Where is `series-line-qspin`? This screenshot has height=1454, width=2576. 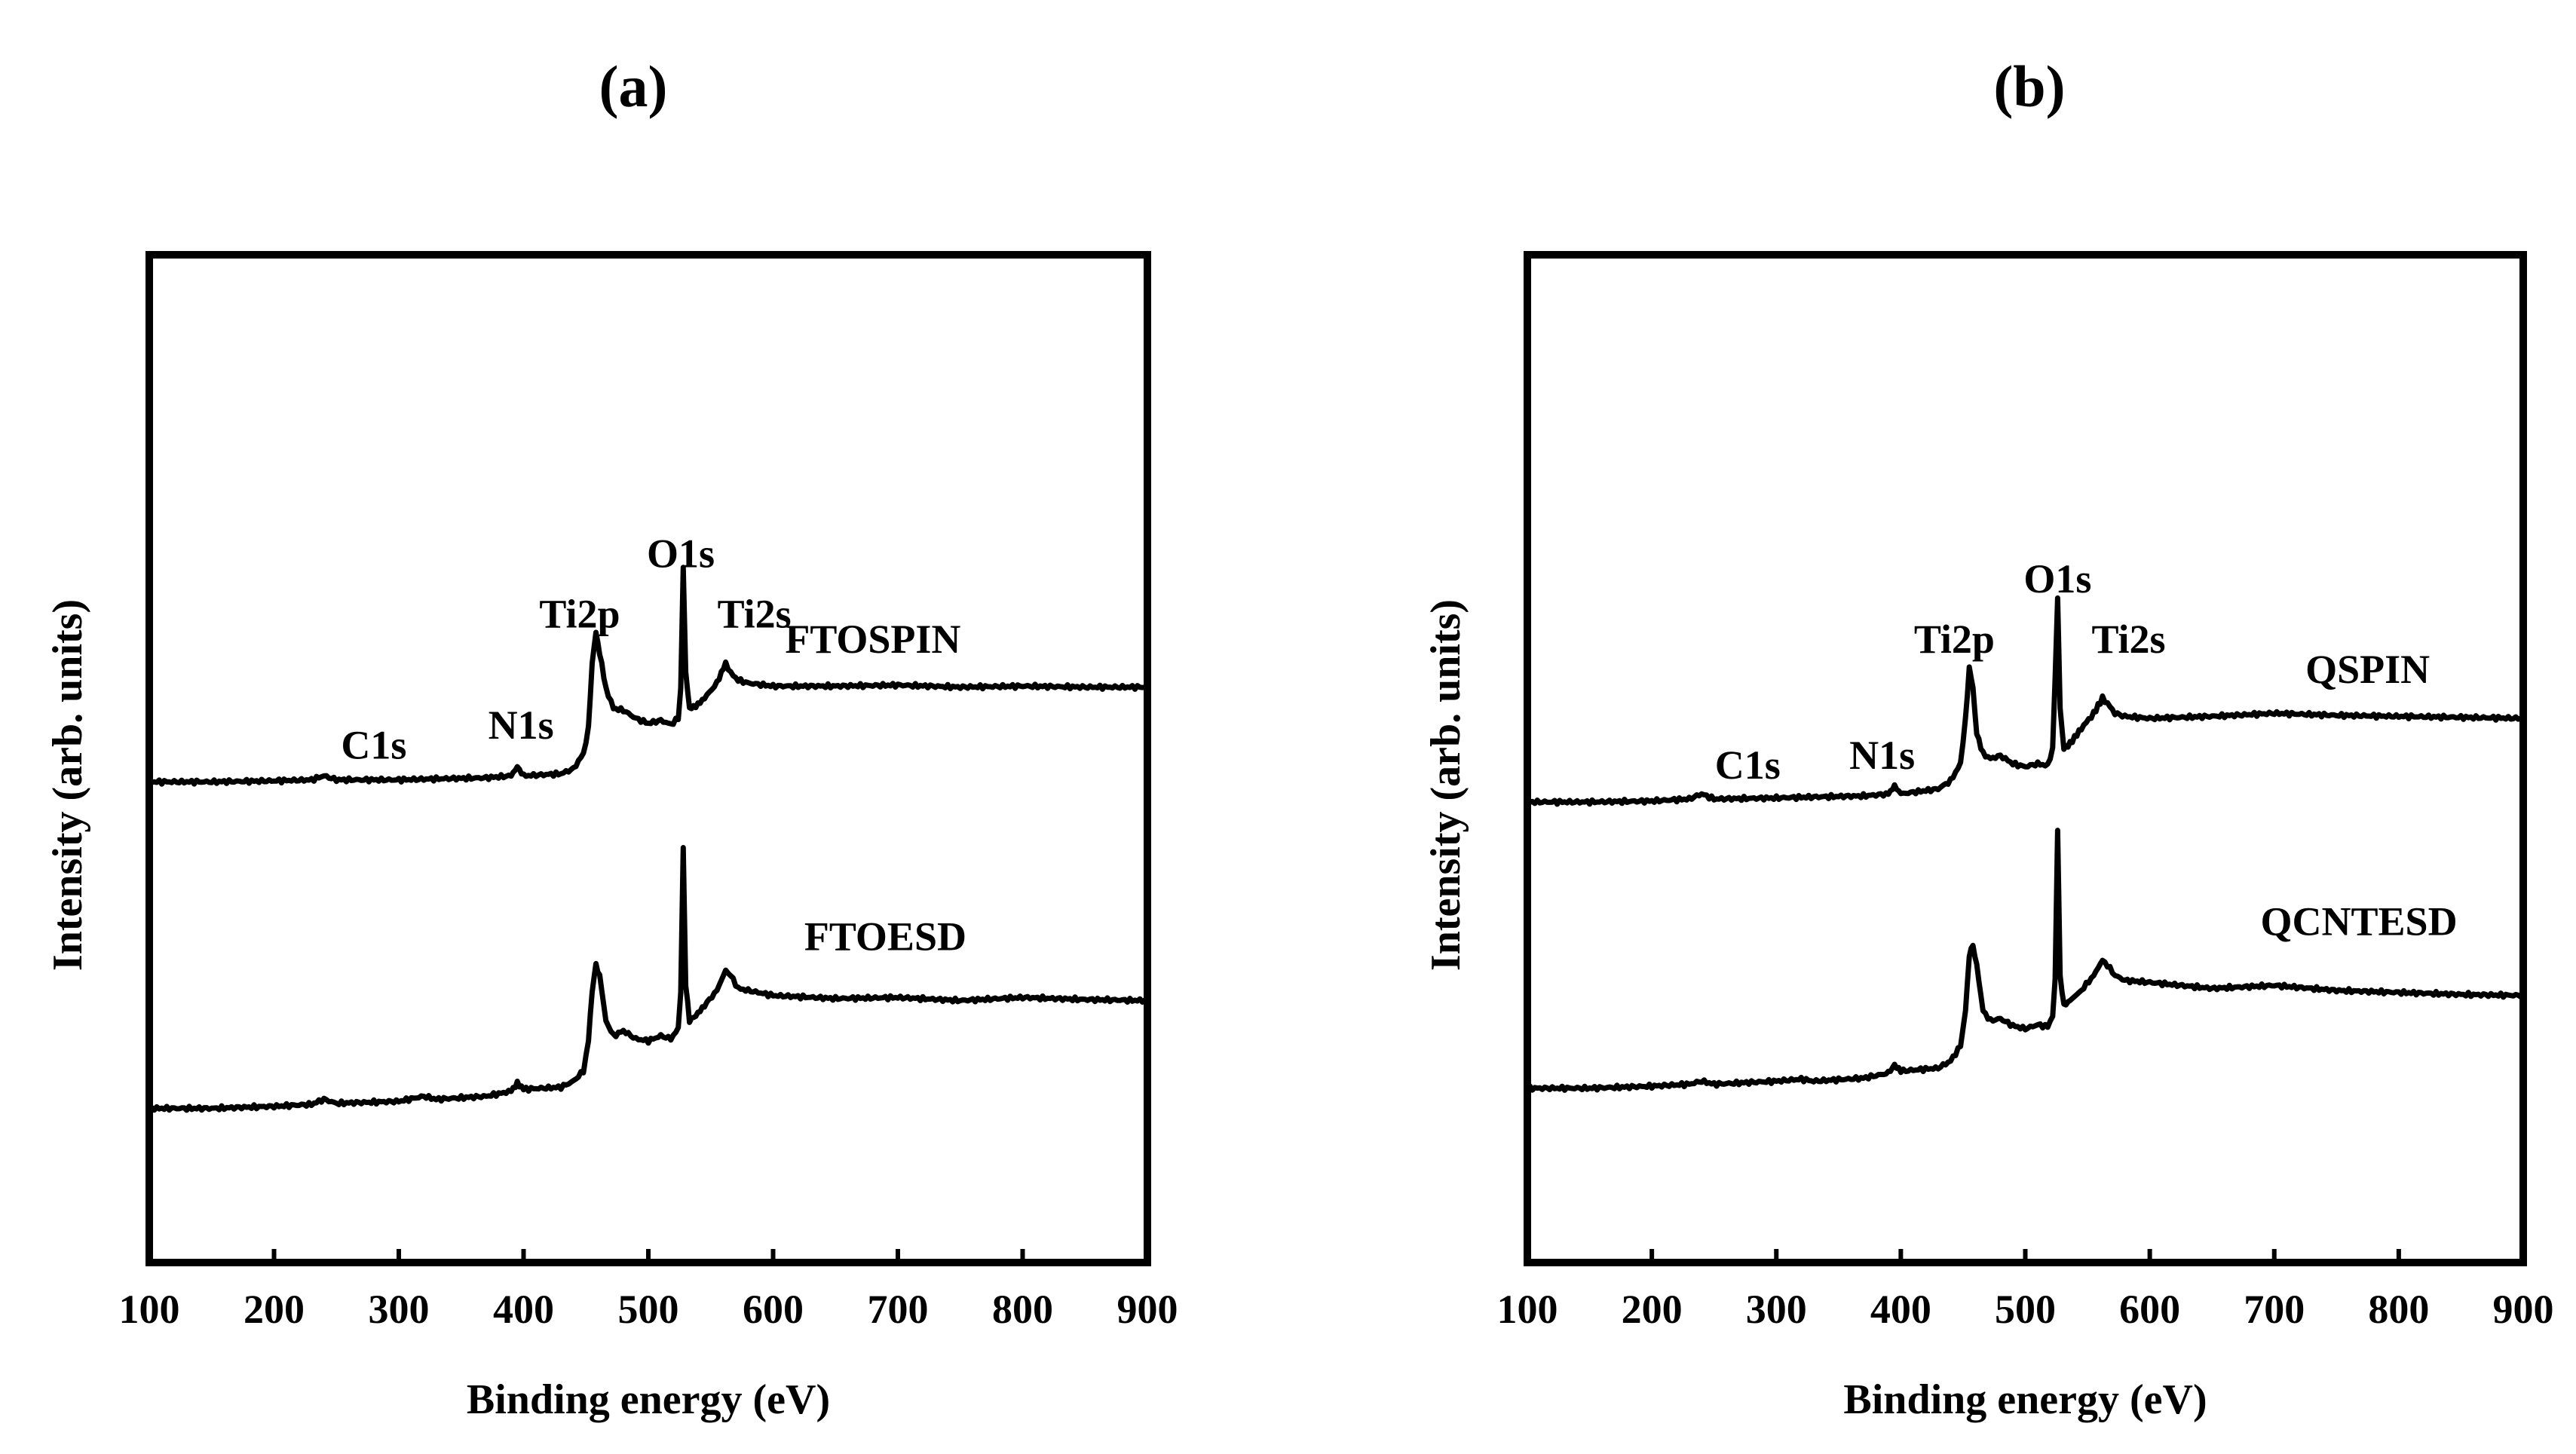 series-line-qspin is located at coordinates (2025, 701).